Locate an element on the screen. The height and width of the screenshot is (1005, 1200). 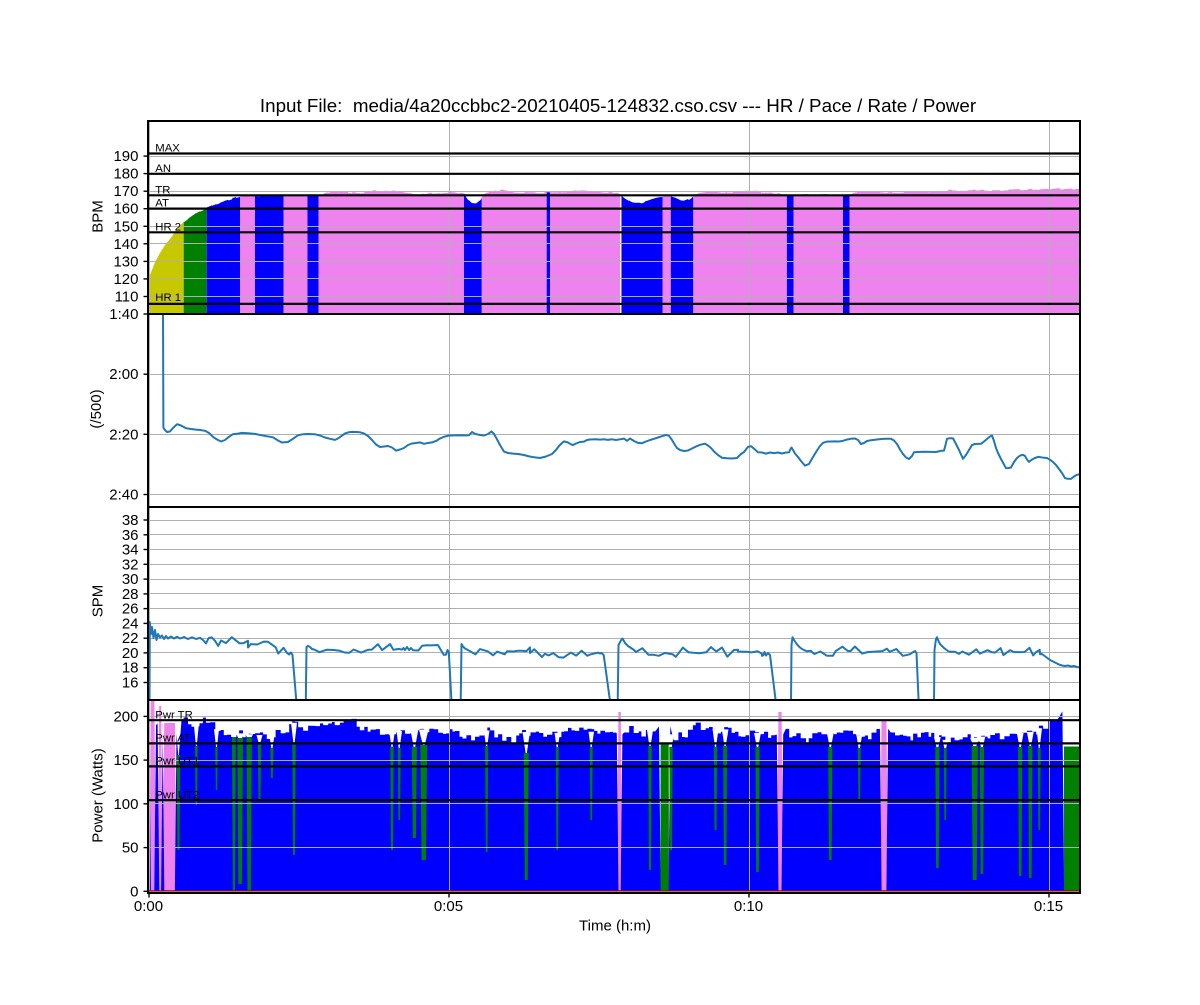
svg-text: Power (Watts) is located at coordinates (98, 795).